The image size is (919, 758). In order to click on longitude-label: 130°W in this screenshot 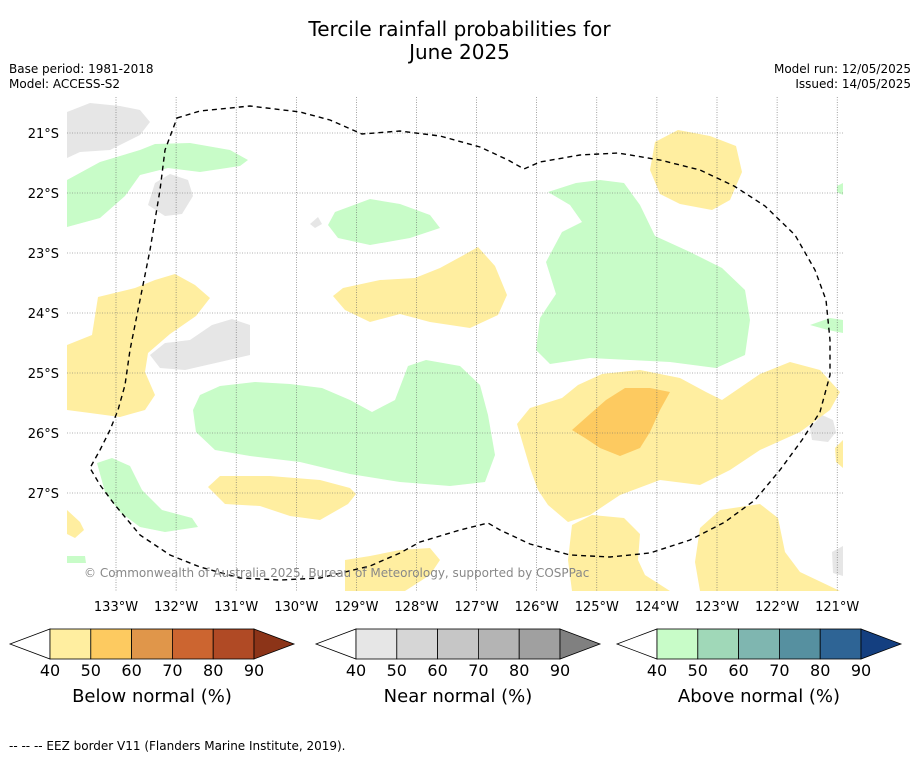, I will do `click(296, 607)`.